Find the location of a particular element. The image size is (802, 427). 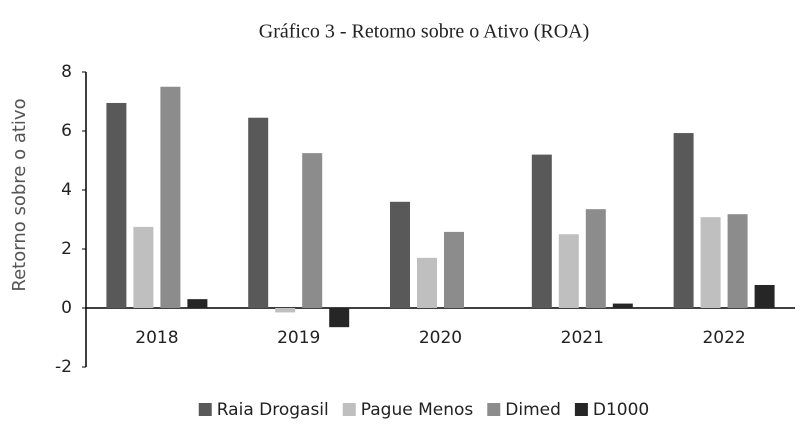

x-tick-label: 2022 is located at coordinates (723, 338).